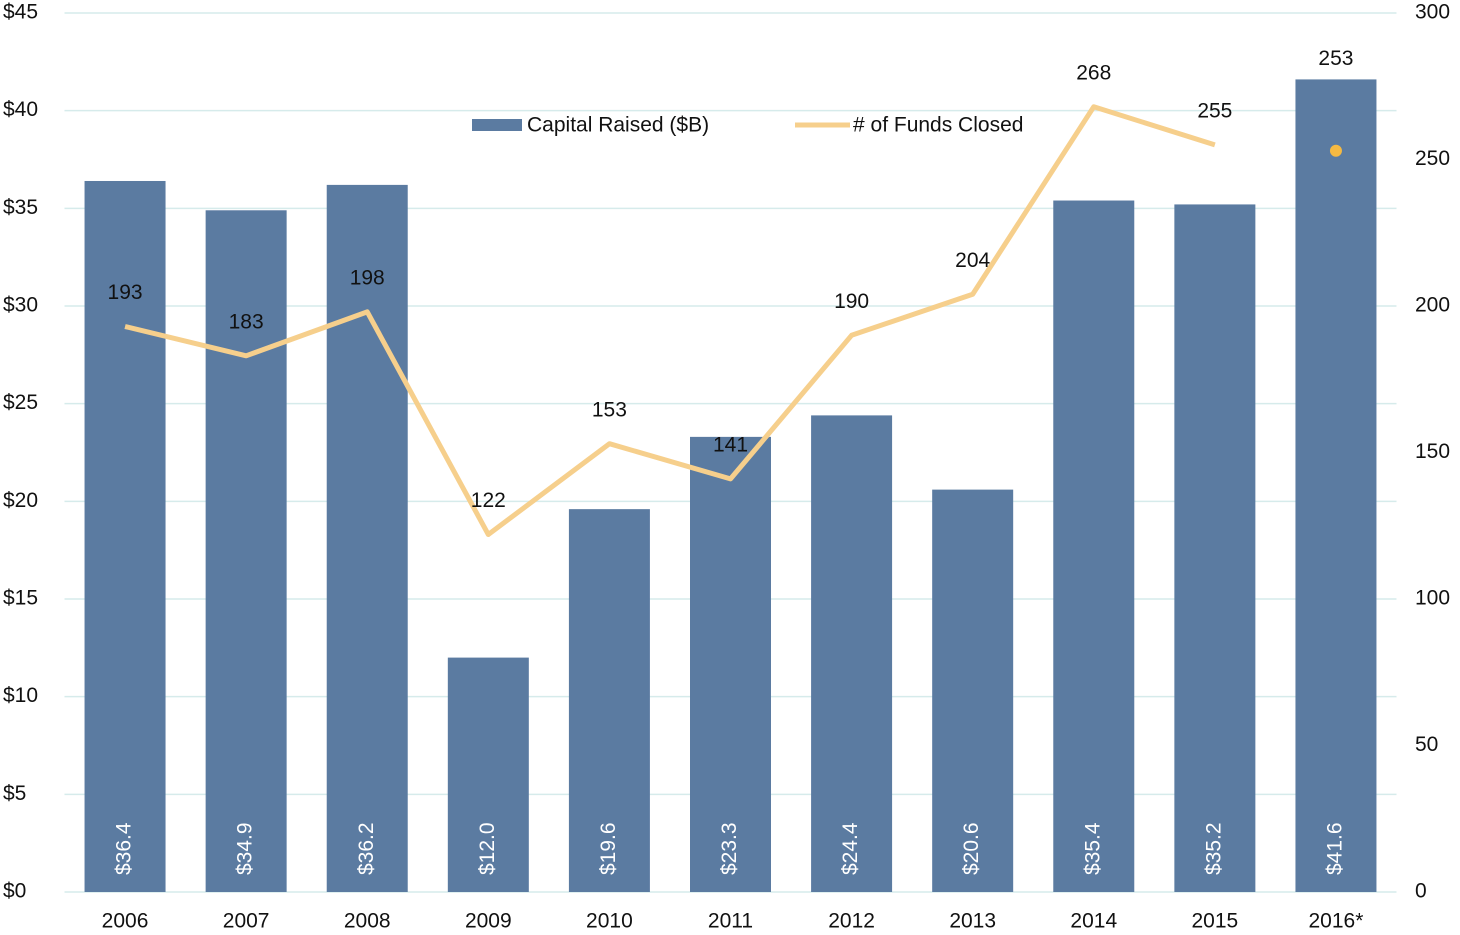 This screenshot has width=1460, height=935. Describe the element at coordinates (747, 125) in the screenshot. I see `legend: Capital Raised ($B) # of Funds Closed` at that location.